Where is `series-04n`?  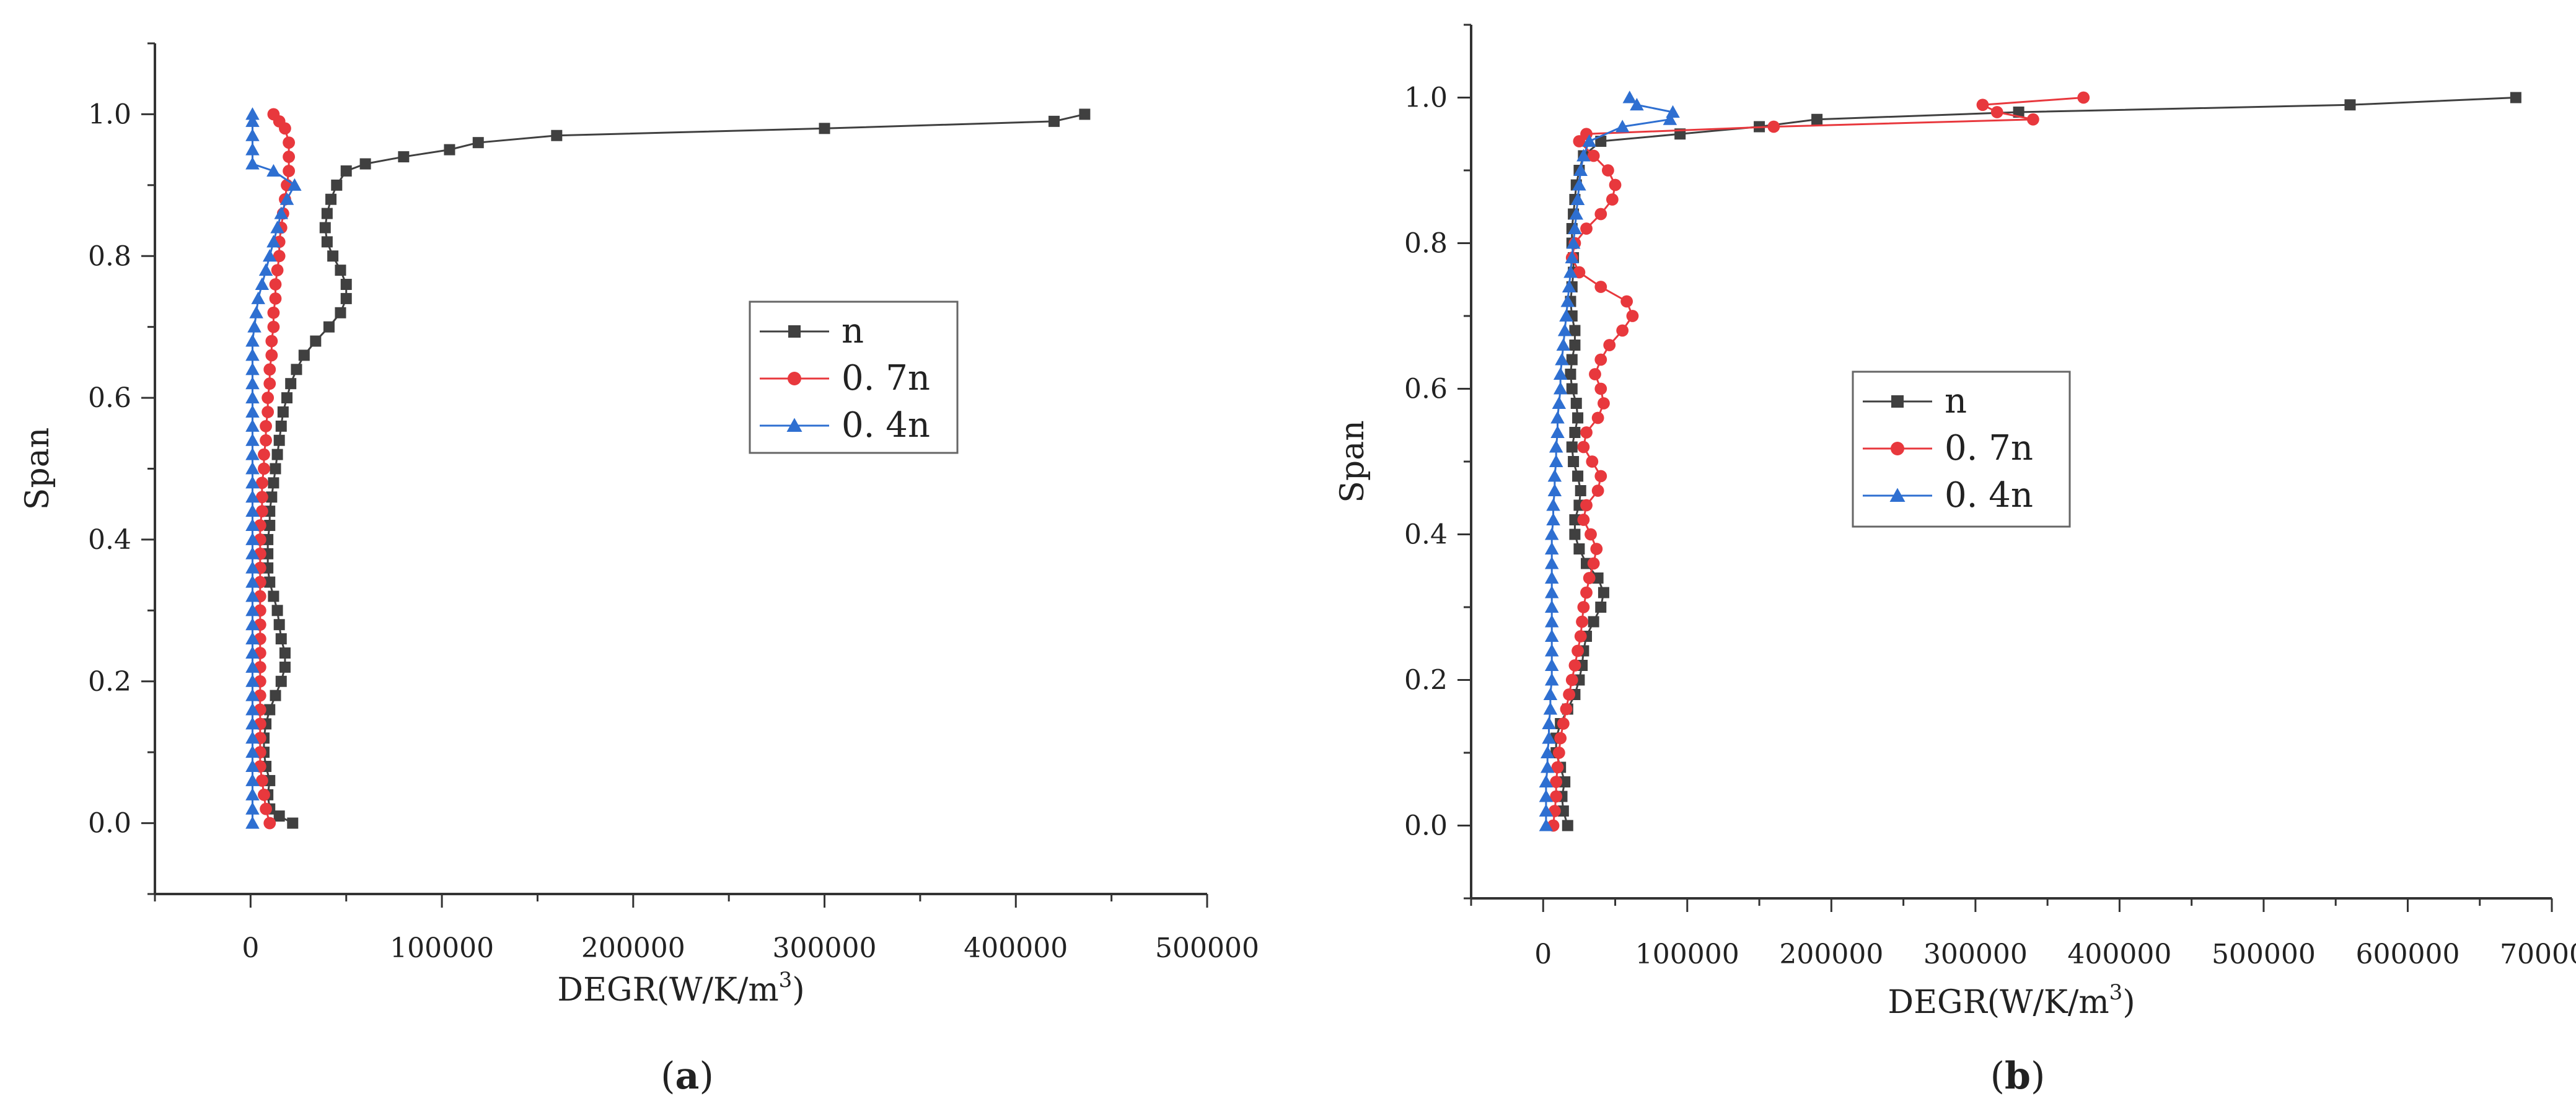
series-04n is located at coordinates (274, 468).